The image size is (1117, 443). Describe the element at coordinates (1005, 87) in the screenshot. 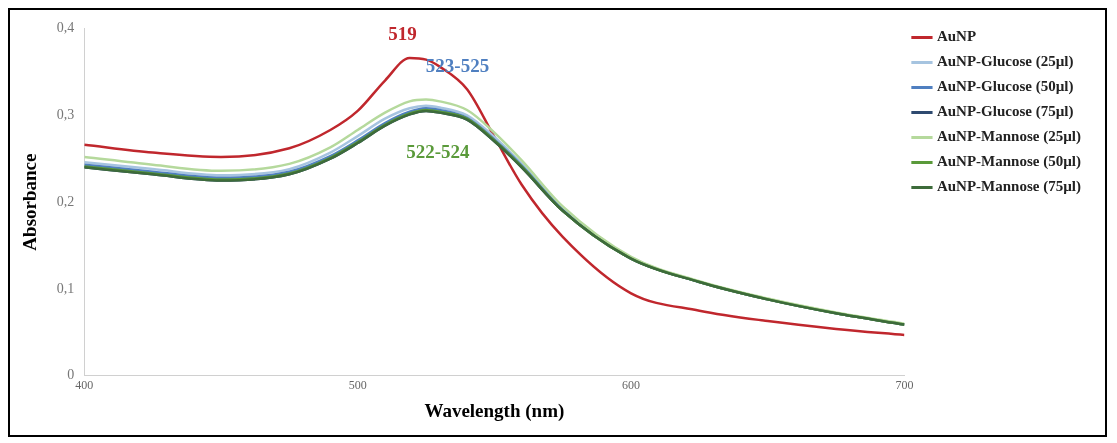

I see `legend-label: AuNP-Glucose (50µl)` at that location.